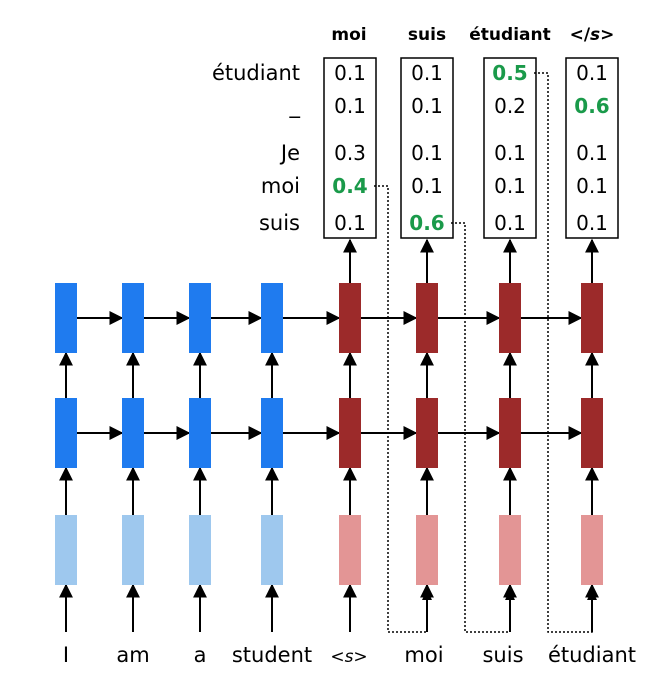 Image resolution: width=665 pixels, height=682 pixels. What do you see at coordinates (348, 657) in the screenshot?
I see `target-input: <s>` at bounding box center [348, 657].